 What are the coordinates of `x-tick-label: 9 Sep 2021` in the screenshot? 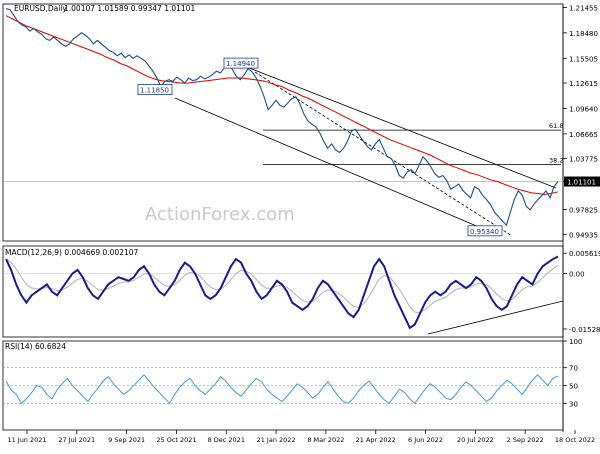 It's located at (126, 440).